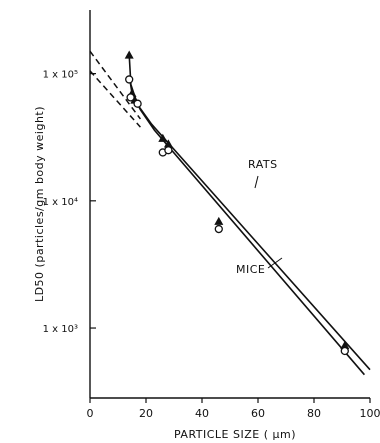 This screenshot has width=380, height=443. I want to click on x-tick-label: 60, so click(258, 413).